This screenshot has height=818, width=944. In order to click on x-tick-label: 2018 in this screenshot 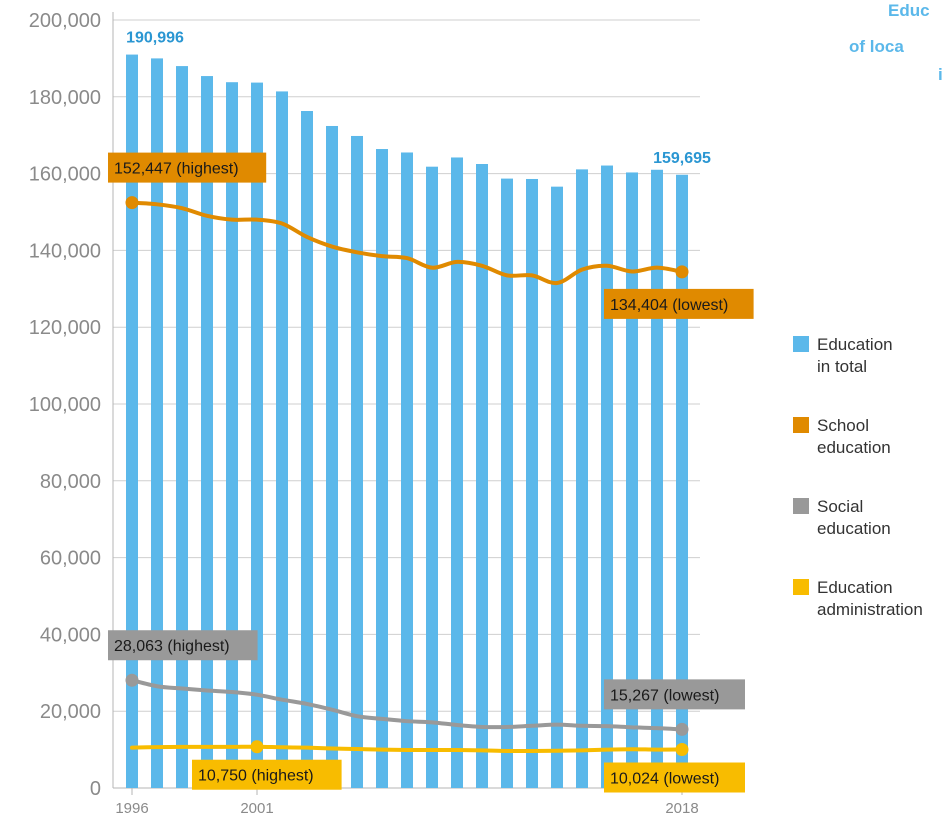, I will do `click(681, 808)`.